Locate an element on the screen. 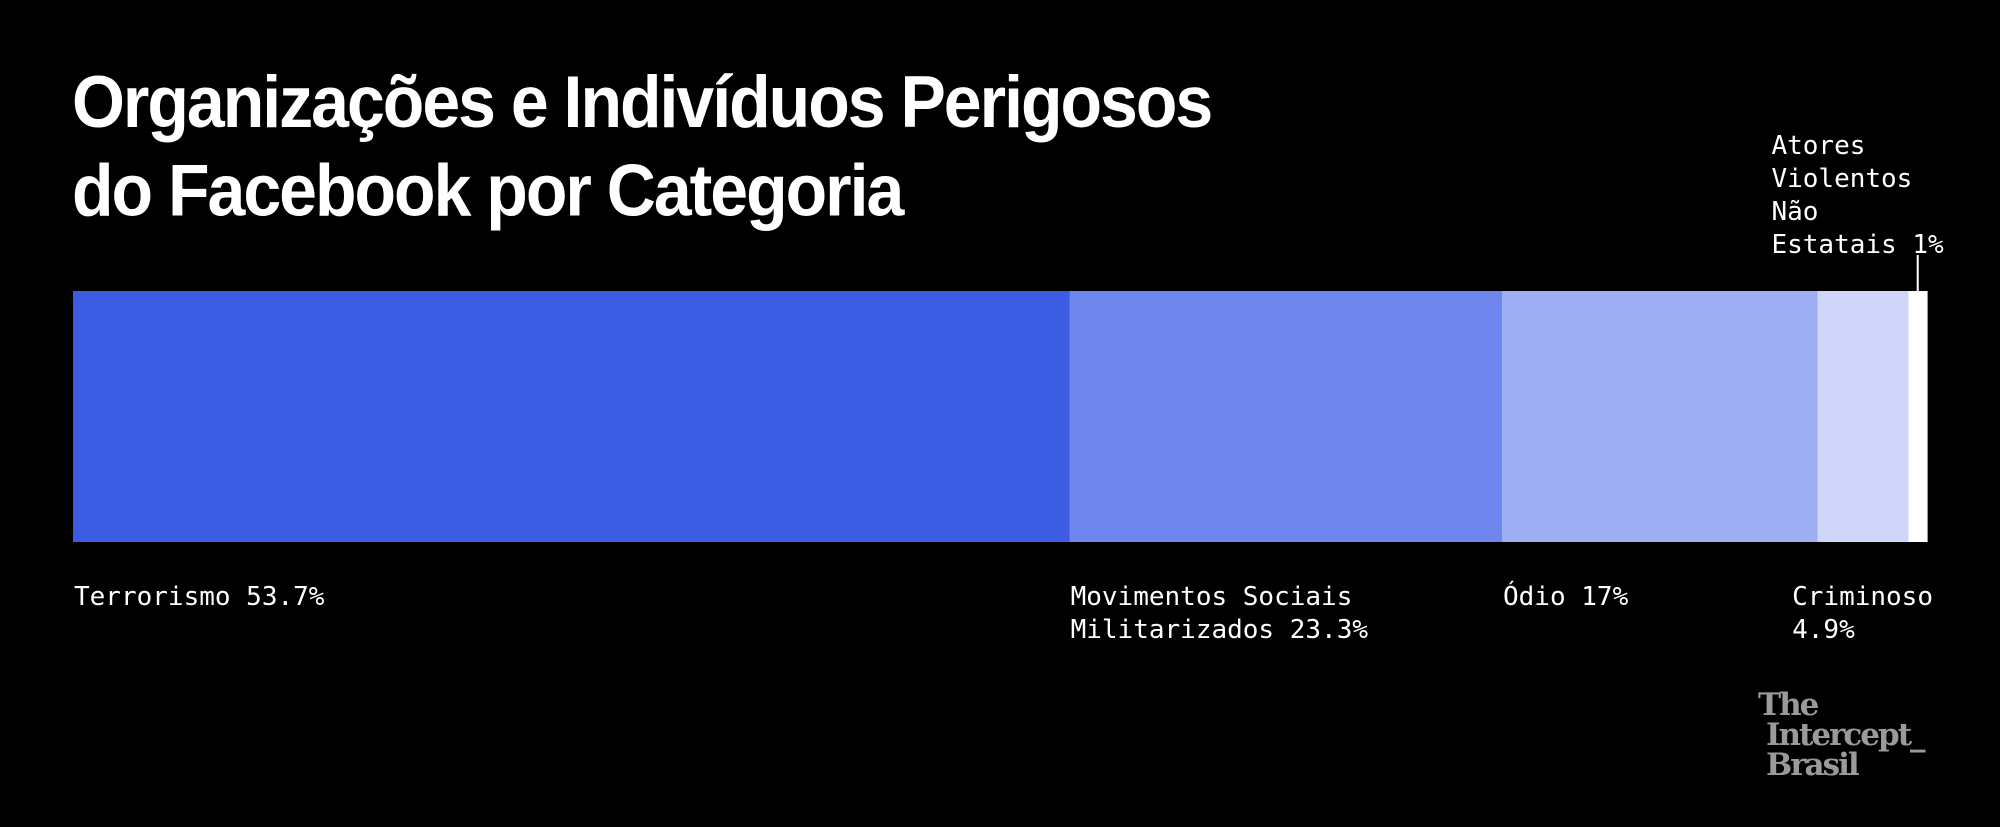 The width and height of the screenshot is (2000, 827). segment-label-2-line-2: Militarizados 23.3% is located at coordinates (1220, 630).